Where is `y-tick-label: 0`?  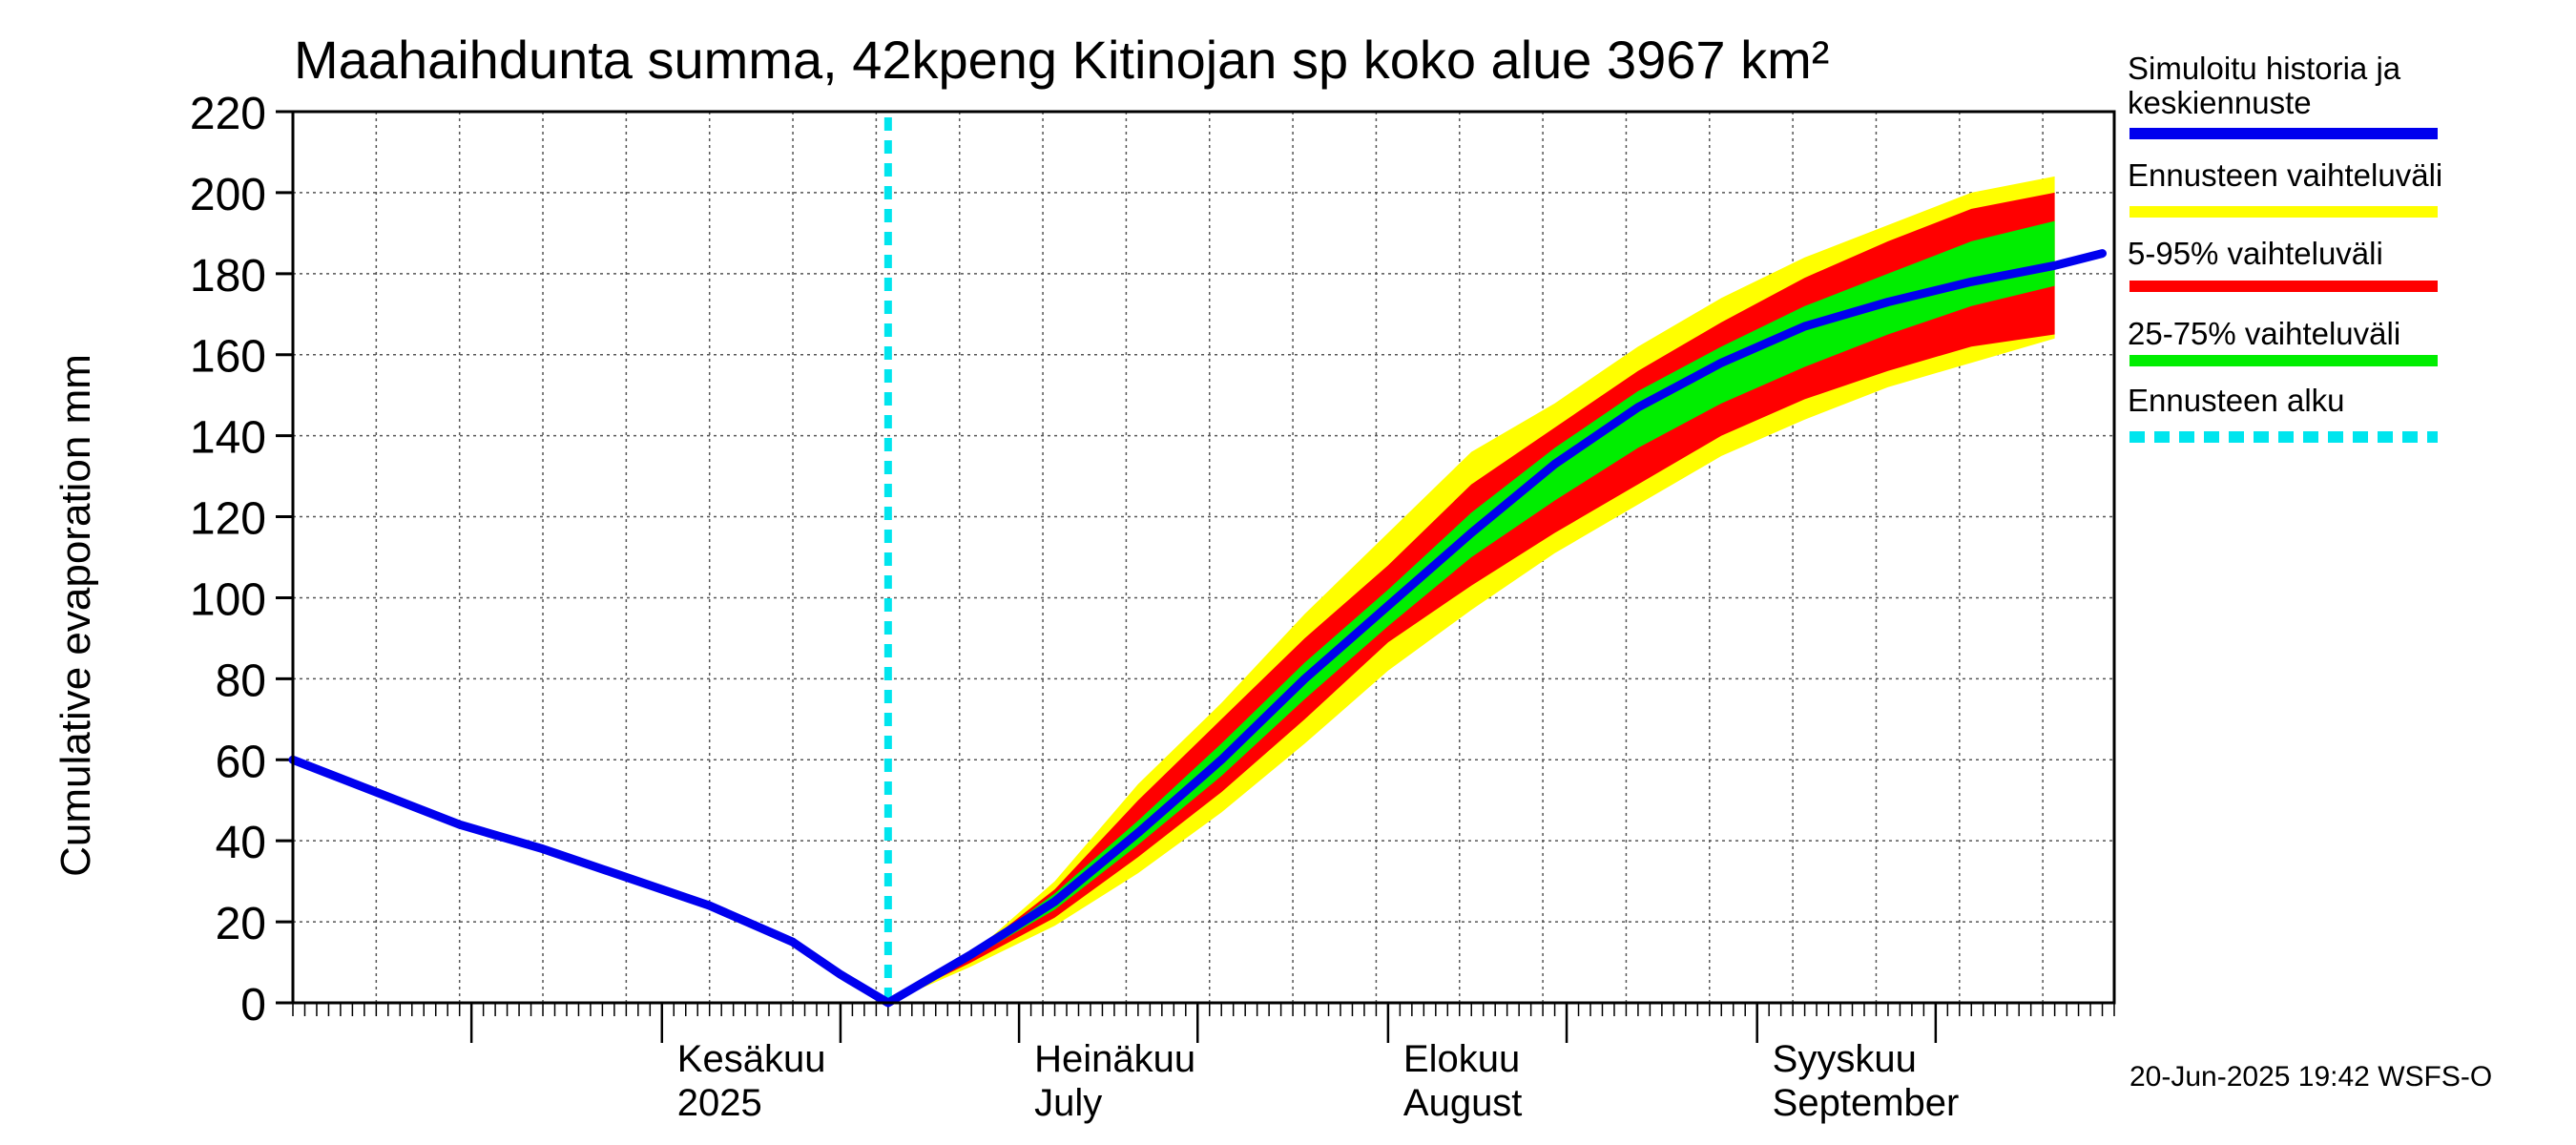
y-tick-label: 0 is located at coordinates (253, 1005).